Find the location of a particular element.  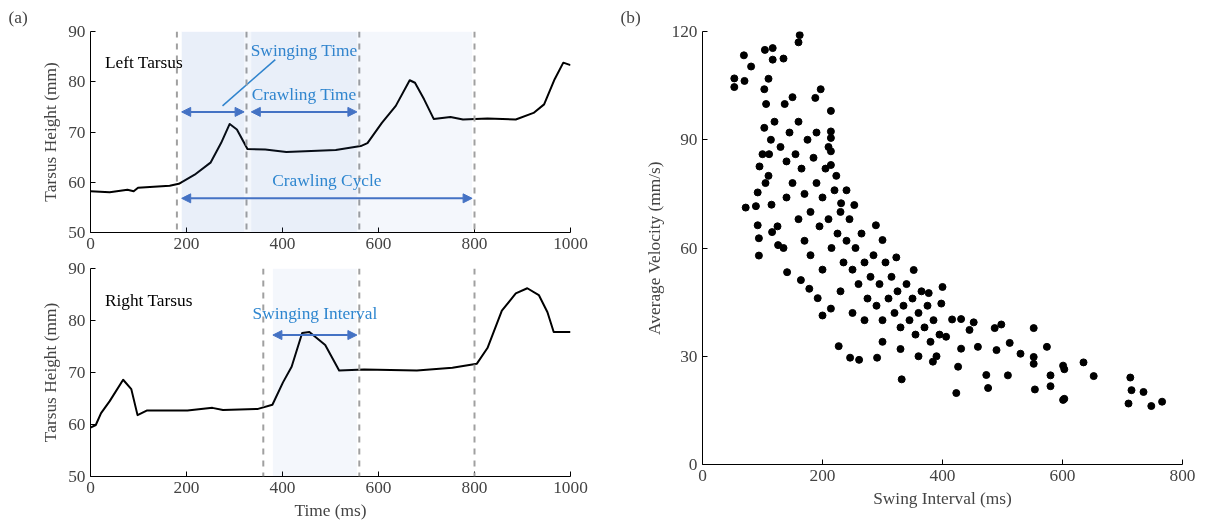

y-axis-title: Average Velocity (mm/s) is located at coordinates (654, 248).